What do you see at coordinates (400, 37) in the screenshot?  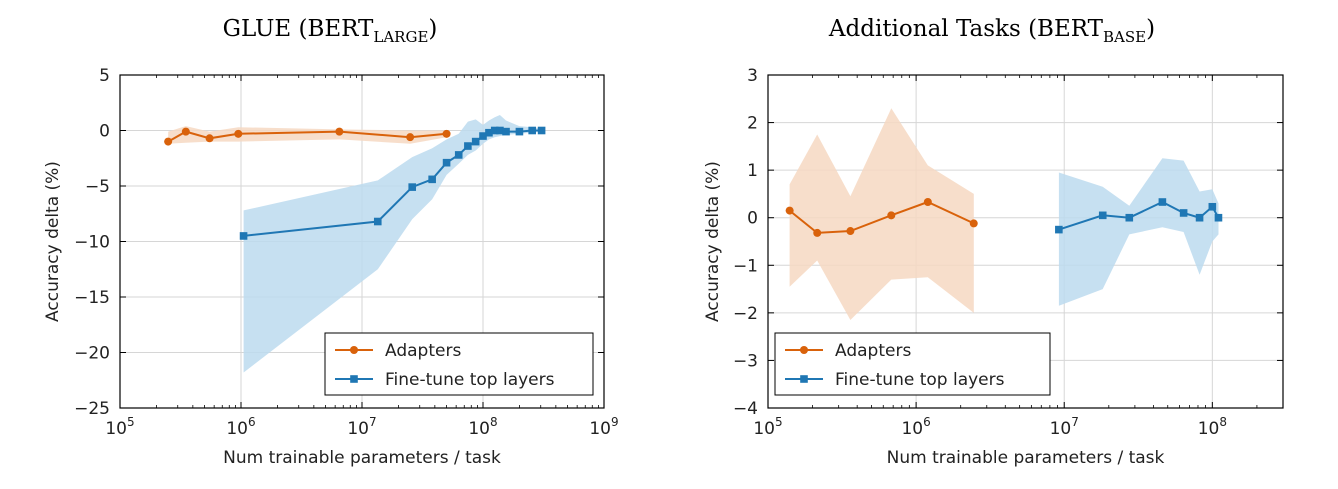 I see `chart-title-subscript: LARGE` at bounding box center [400, 37].